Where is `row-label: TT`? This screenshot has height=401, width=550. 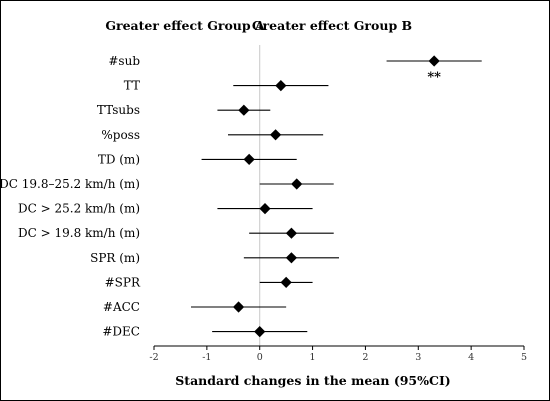 row-label: TT is located at coordinates (132, 86).